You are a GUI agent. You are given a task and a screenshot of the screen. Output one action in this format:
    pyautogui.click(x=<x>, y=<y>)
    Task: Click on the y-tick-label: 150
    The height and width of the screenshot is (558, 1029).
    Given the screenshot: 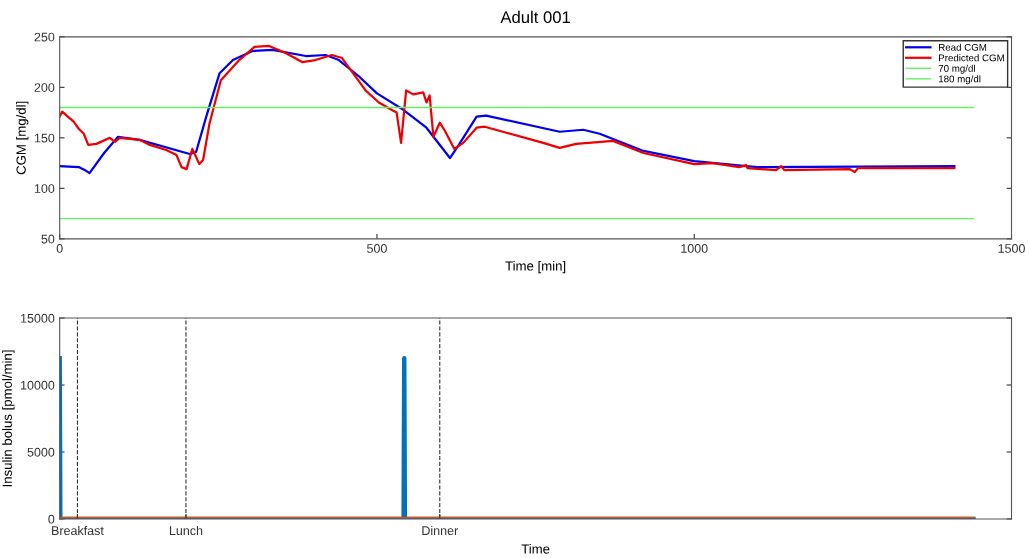 What is the action you would take?
    pyautogui.click(x=44, y=138)
    